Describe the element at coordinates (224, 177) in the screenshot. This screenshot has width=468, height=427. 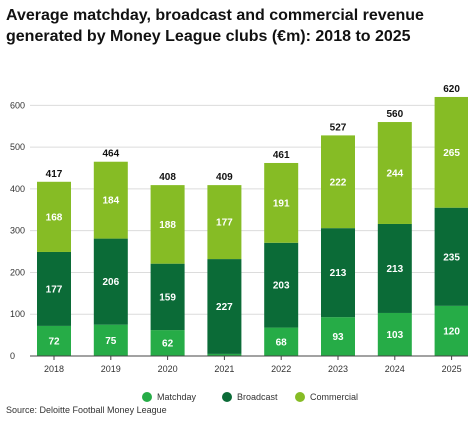
I see `total-label-2021: 409` at that location.